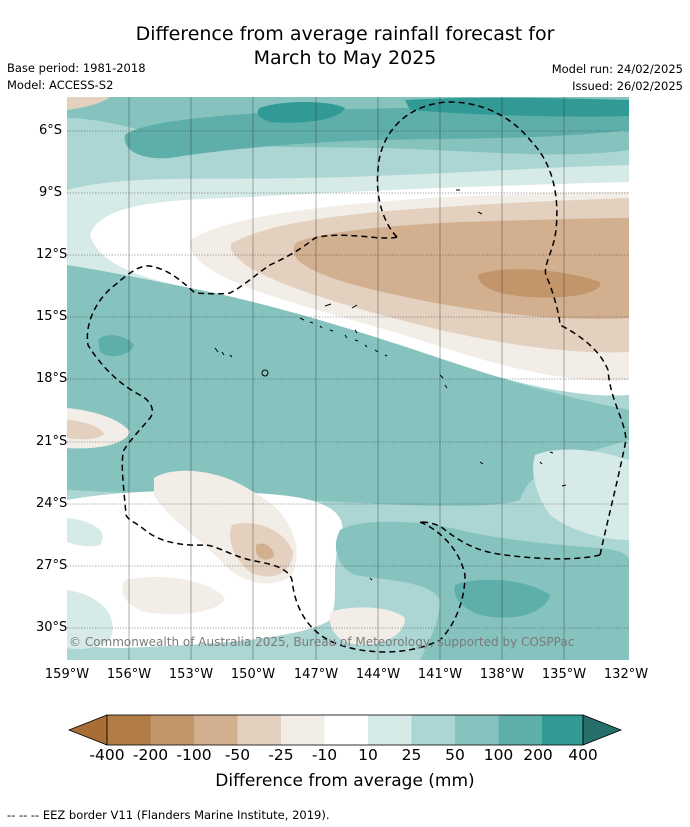 The image size is (690, 827). Describe the element at coordinates (52, 378) in the screenshot. I see `lat-label: 18°S` at that location.